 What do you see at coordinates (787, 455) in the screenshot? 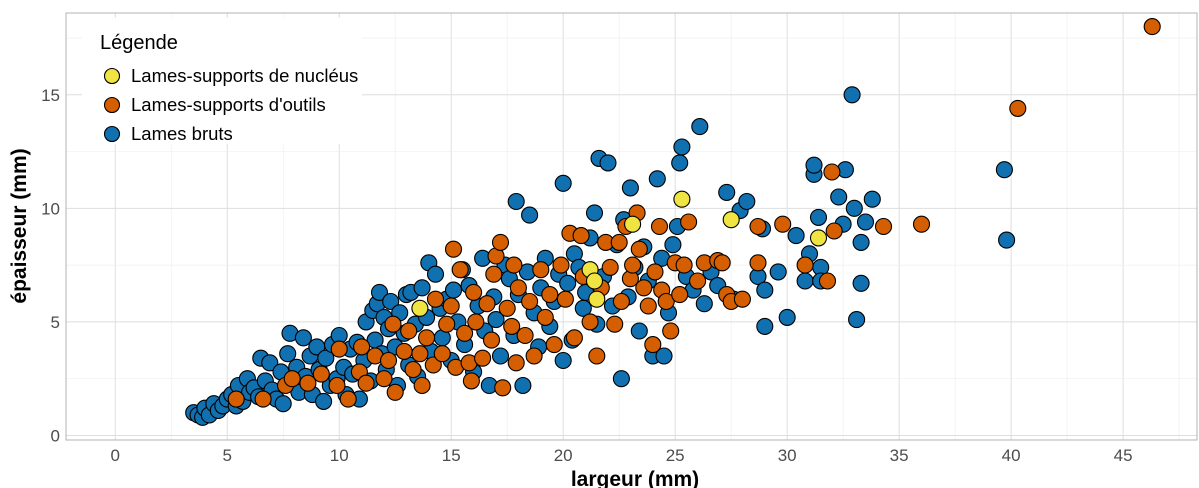
I see `x-tick-label: 30` at bounding box center [787, 455].